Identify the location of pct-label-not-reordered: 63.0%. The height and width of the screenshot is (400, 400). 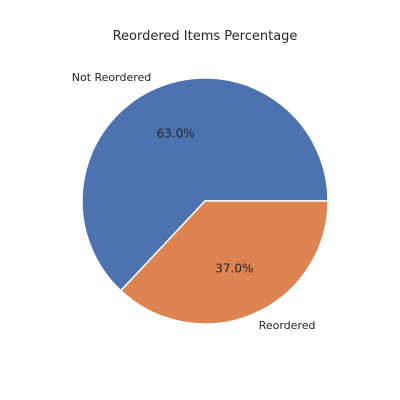
(176, 133).